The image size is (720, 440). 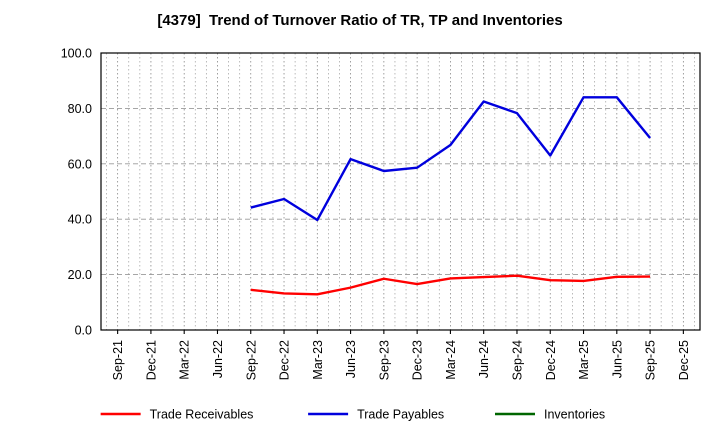 I want to click on x-axis-tick-label: Jun-24, so click(x=484, y=359).